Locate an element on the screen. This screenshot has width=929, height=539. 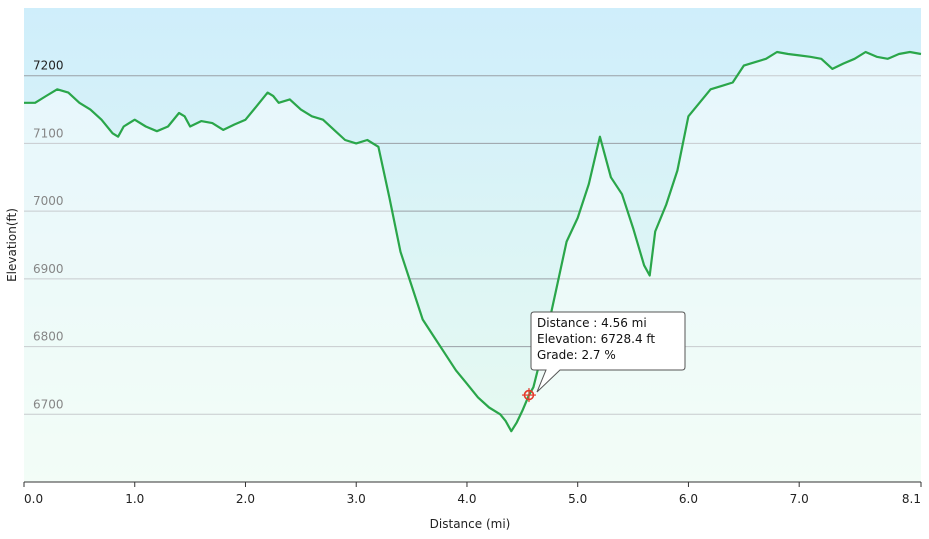
x-axis-title: Distance (mi) is located at coordinates (470, 524).